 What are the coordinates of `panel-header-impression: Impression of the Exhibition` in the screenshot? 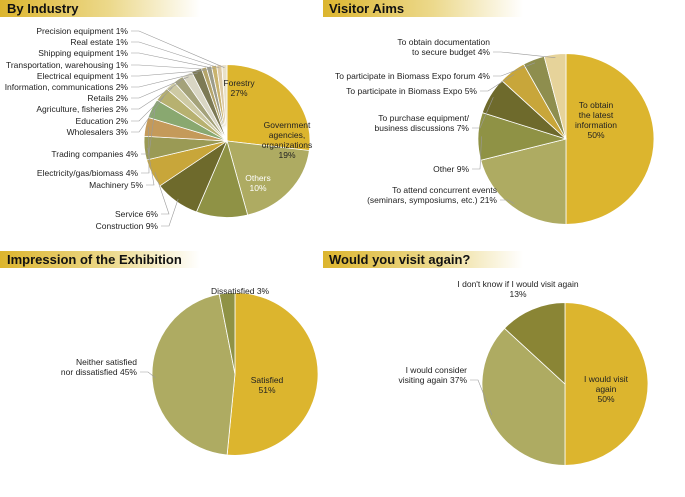 It's located at (100, 259).